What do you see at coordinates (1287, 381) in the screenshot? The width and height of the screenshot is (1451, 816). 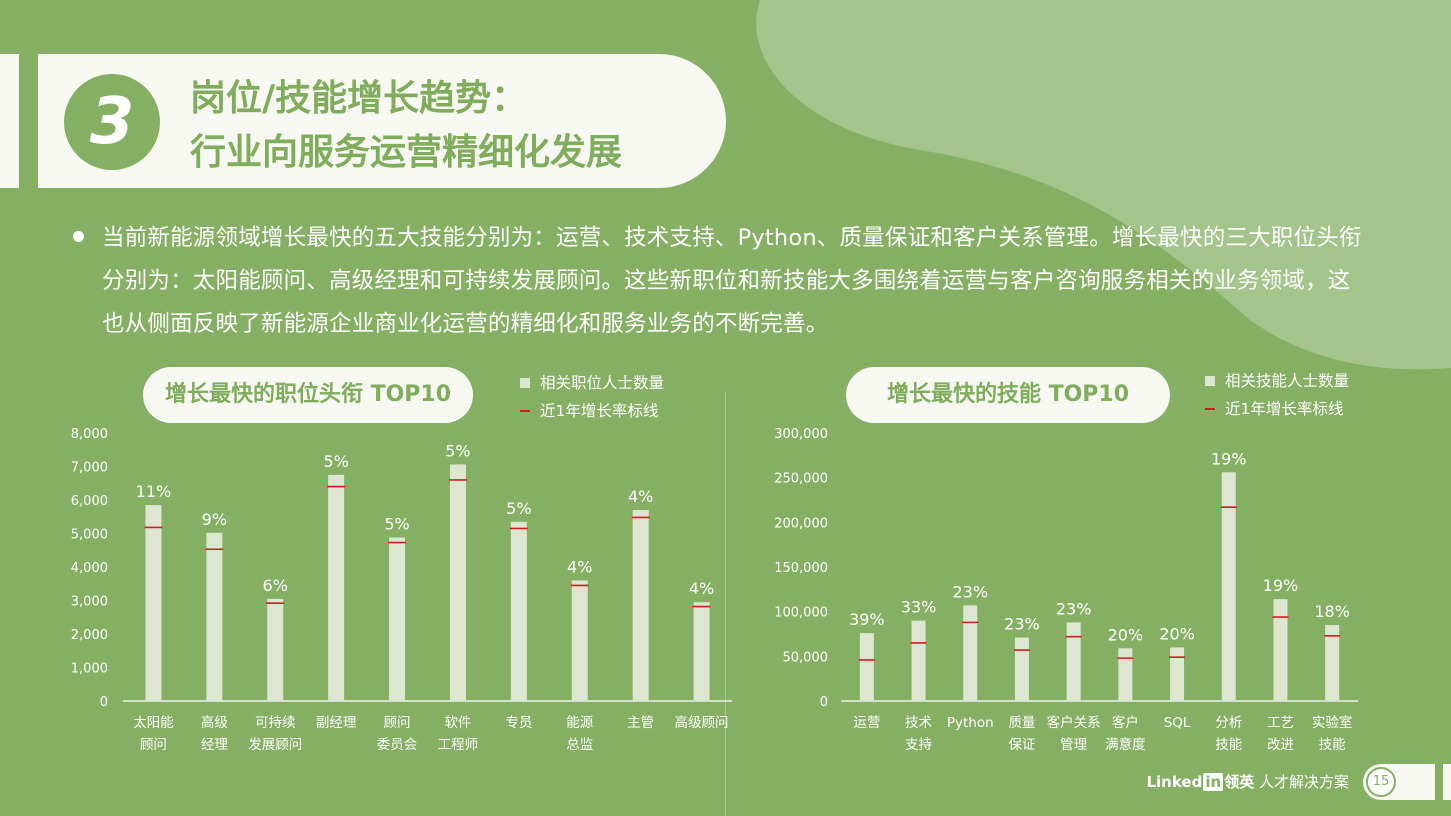 I see `chart2-legend-bar-label: 相关技能人士数量` at bounding box center [1287, 381].